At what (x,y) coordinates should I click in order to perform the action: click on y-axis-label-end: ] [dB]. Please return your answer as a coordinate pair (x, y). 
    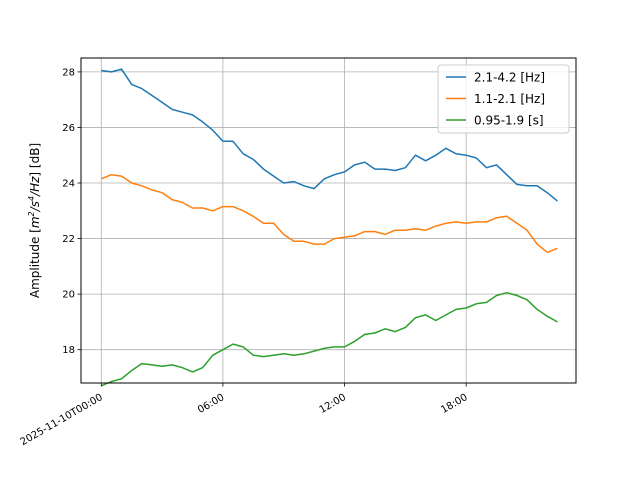
    Looking at the image, I should click on (35, 160).